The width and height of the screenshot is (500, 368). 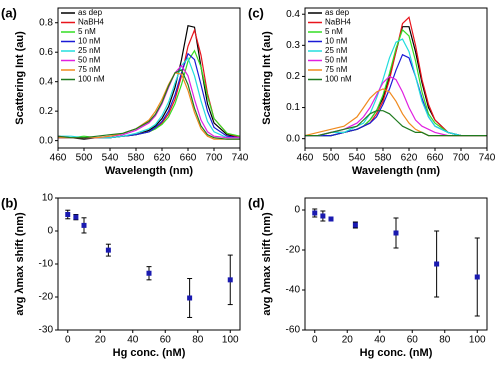 What do you see at coordinates (256, 202) in the screenshot?
I see `panel-label: (d)` at bounding box center [256, 202].